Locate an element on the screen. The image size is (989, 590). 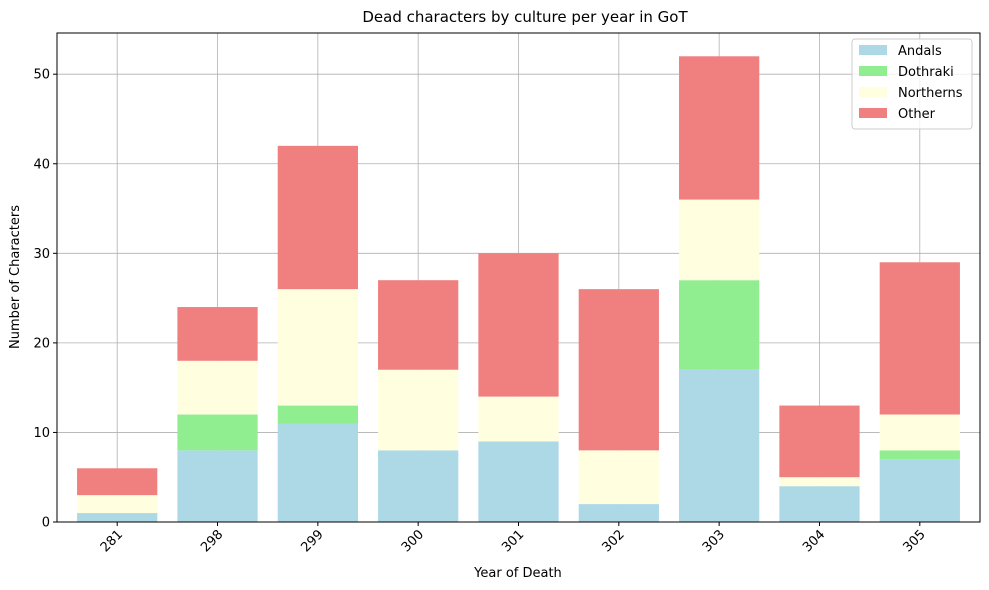
legend-swatch-dothraki is located at coordinates (873, 71).